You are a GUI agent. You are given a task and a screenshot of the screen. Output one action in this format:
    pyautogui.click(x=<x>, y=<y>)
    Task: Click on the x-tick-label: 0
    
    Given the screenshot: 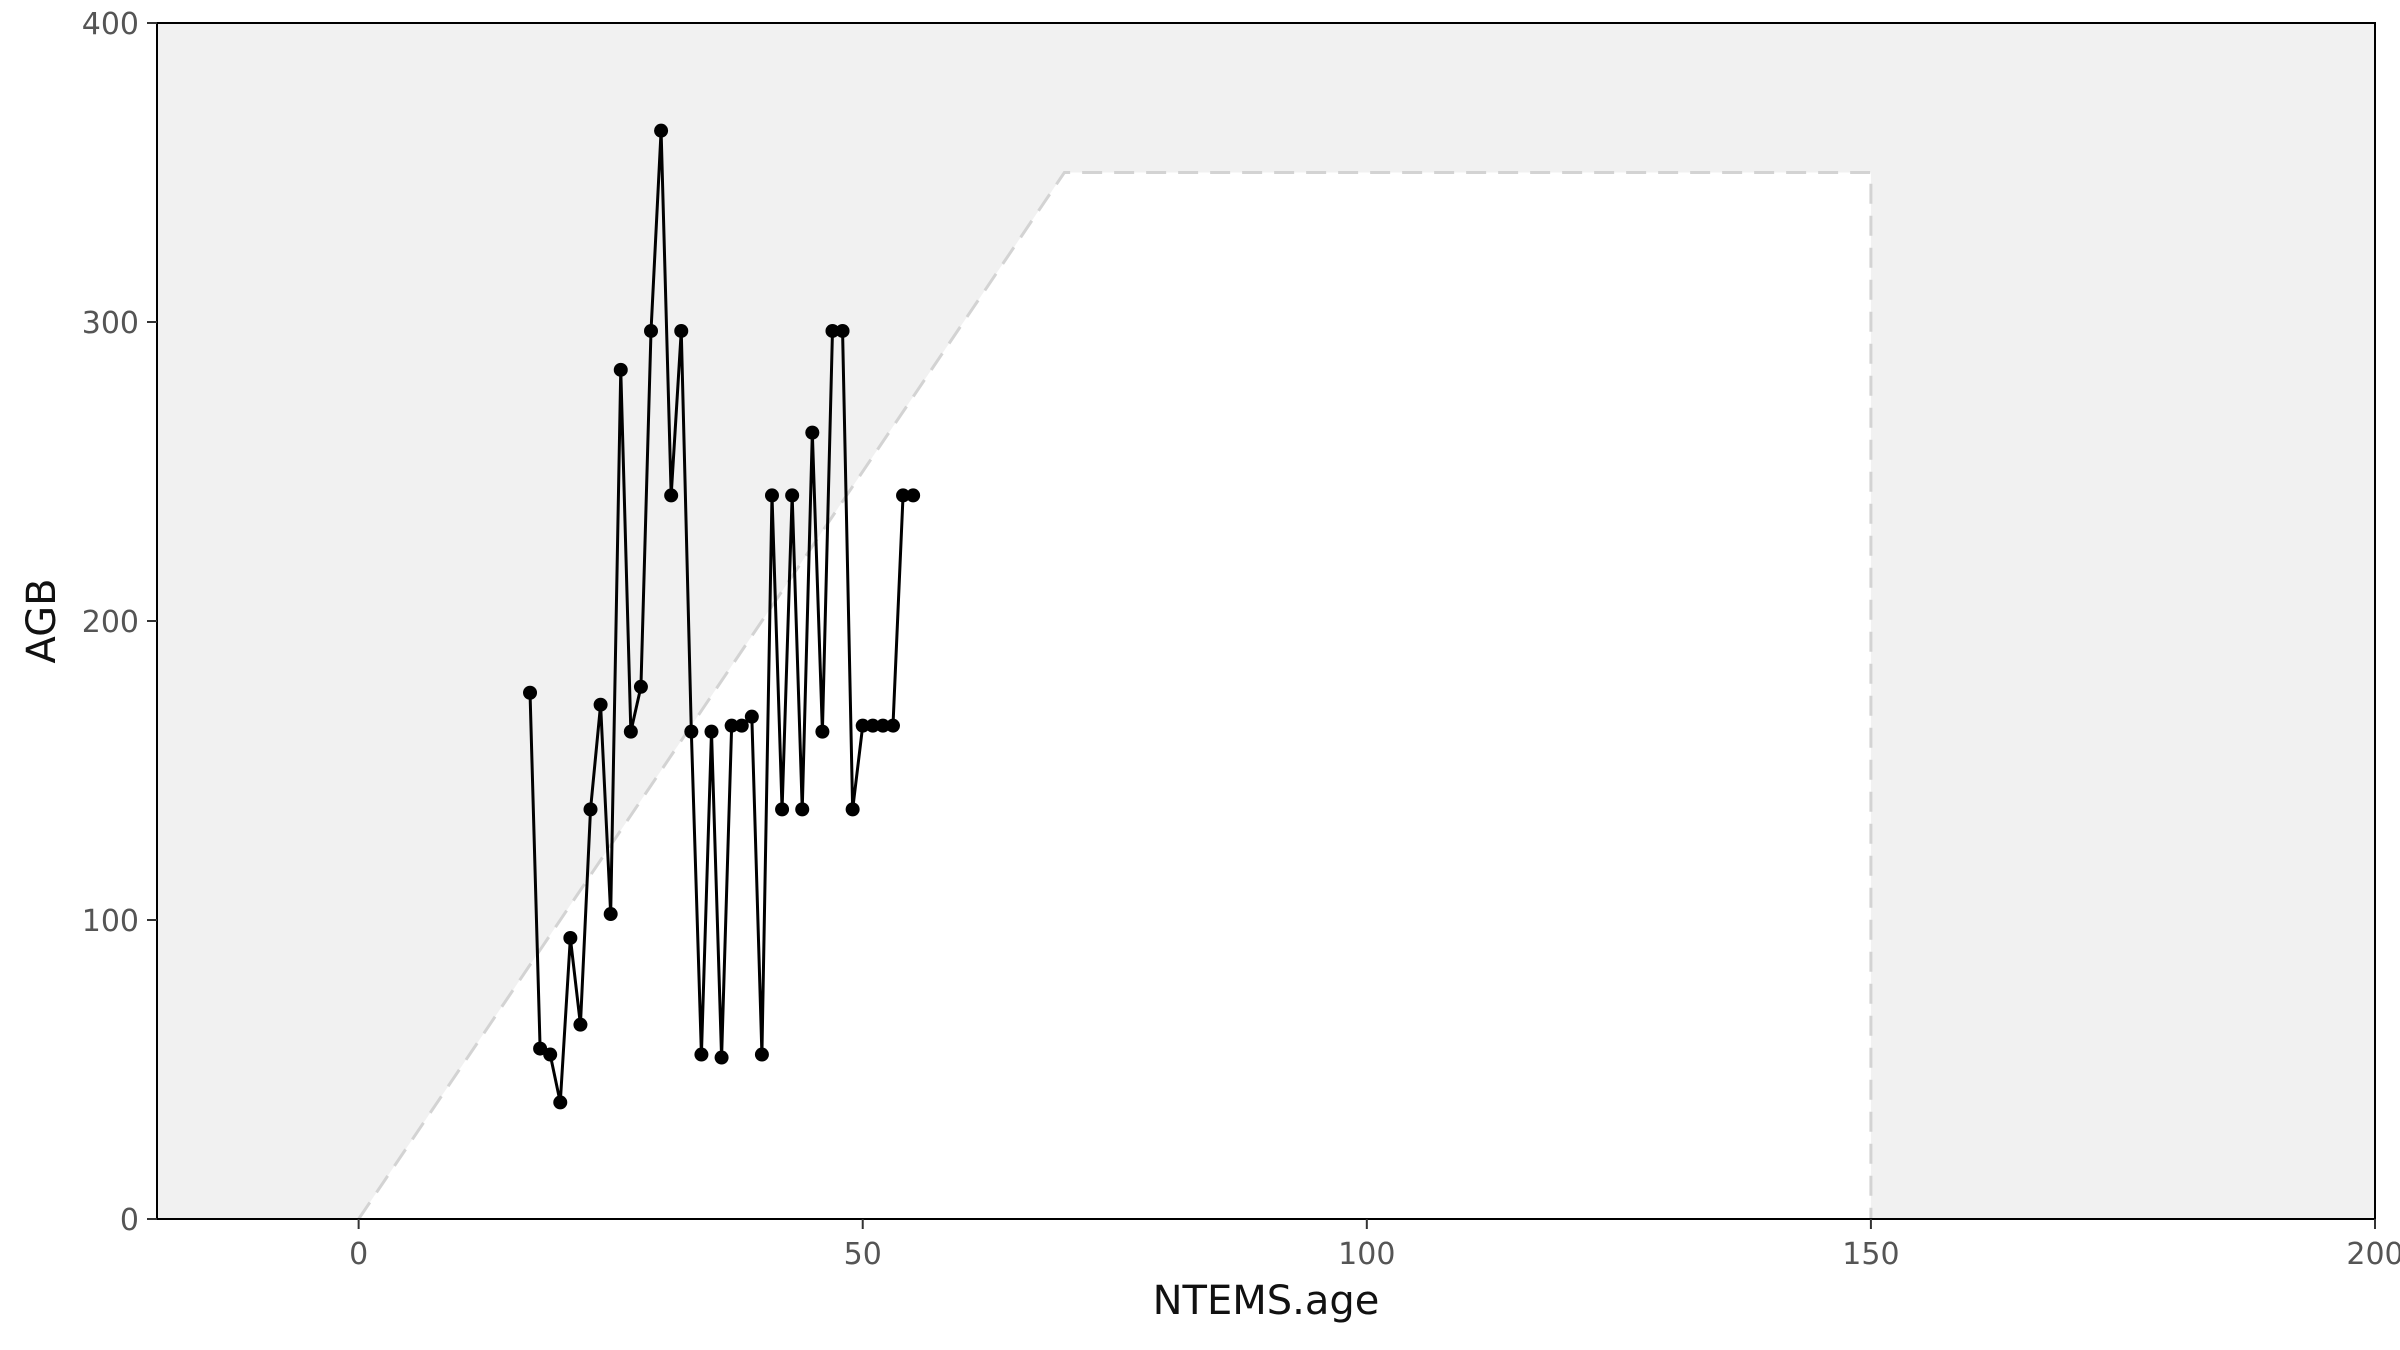 What is the action you would take?
    pyautogui.click(x=358, y=1254)
    